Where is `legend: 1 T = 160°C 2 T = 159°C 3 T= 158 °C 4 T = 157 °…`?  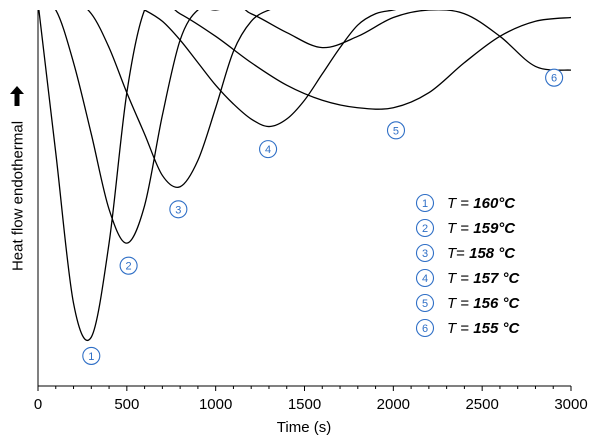 legend: 1 T = 160°C 2 T = 159°C 3 T= 158 °C 4 T = 157 °… is located at coordinates (467, 265).